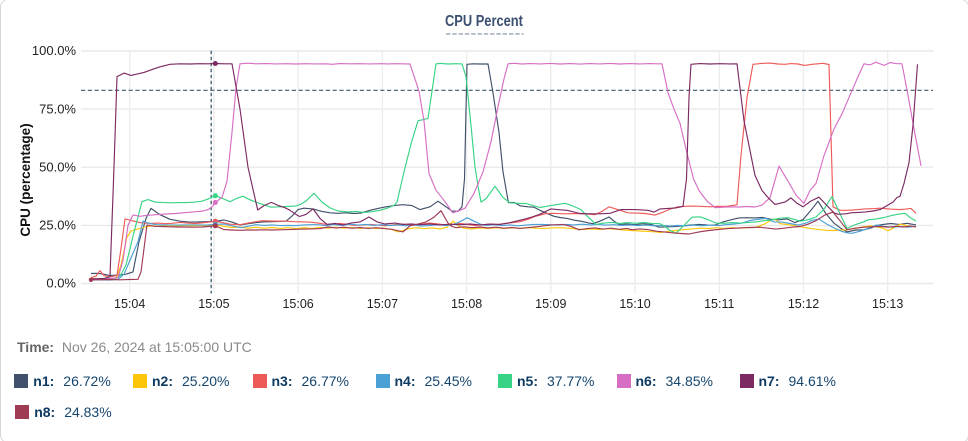 Image resolution: width=968 pixels, height=441 pixels. I want to click on svg-text: 15:06, so click(297, 304).